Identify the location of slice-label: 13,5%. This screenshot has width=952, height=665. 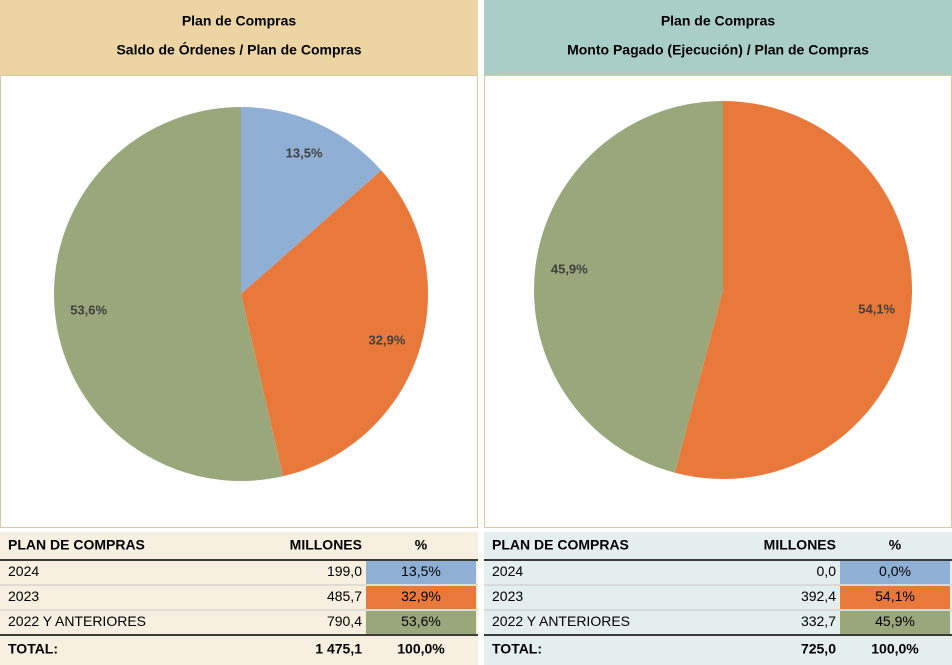
(304, 153).